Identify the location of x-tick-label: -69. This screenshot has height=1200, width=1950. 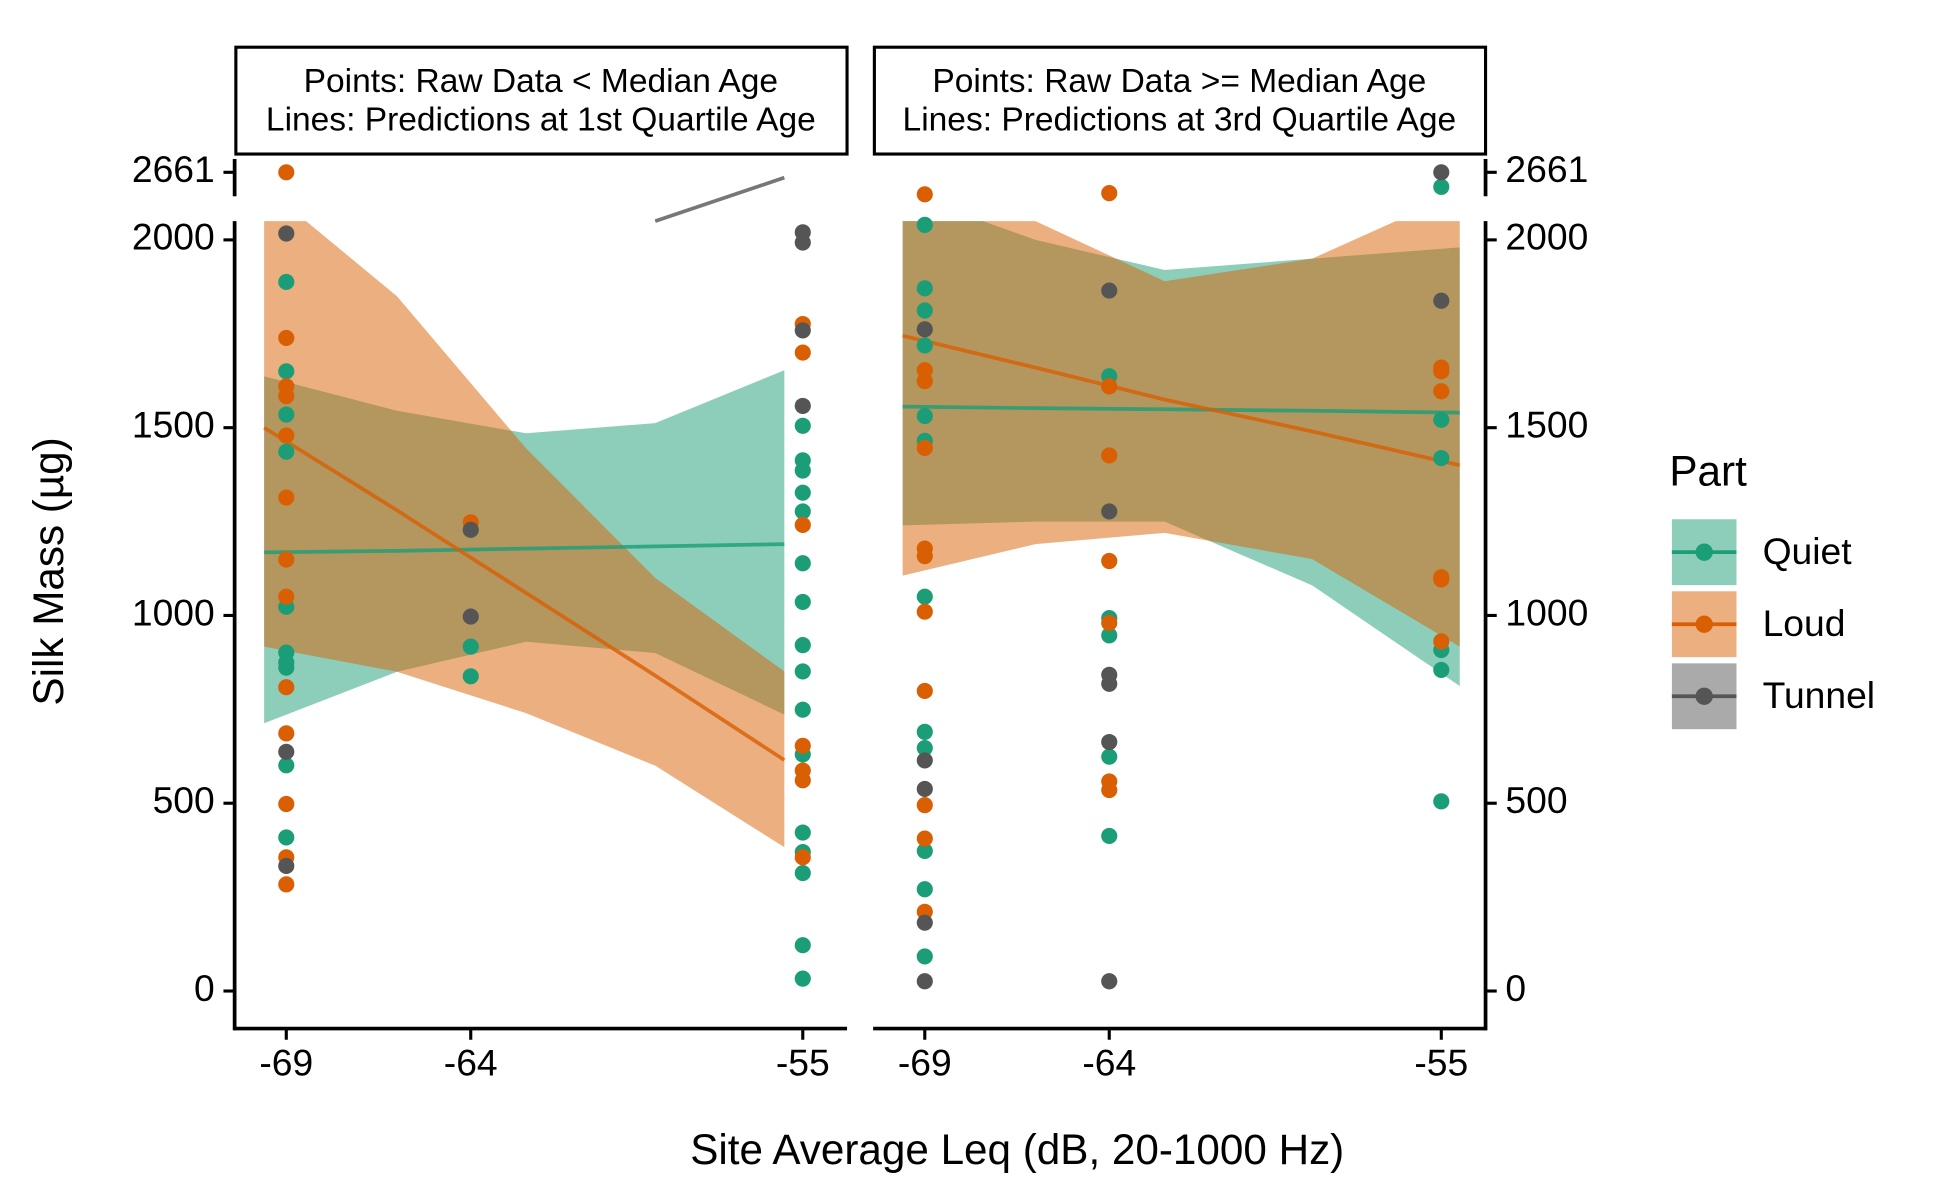
(286, 1063).